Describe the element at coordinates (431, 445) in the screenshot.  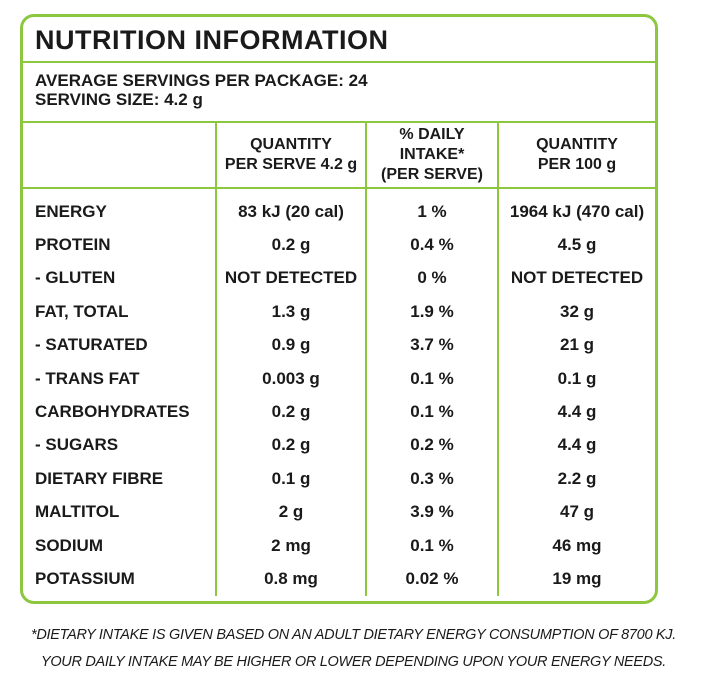
I see `nutrient-value: 0.2 %` at that location.